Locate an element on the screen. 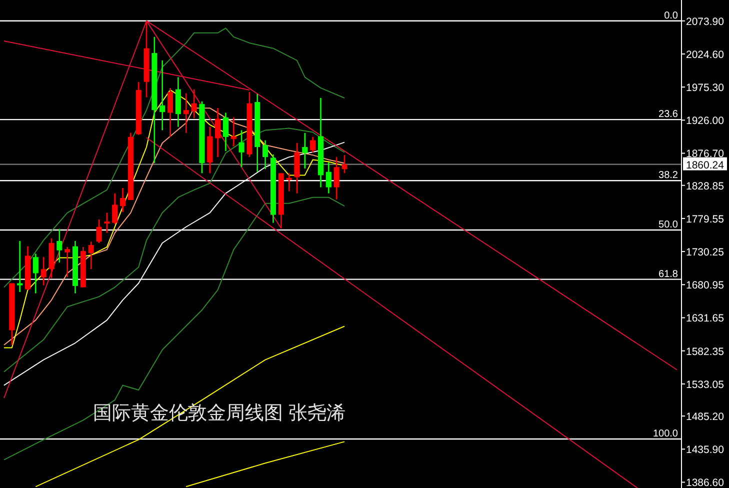 The image size is (729, 488). annotation: 0.0 is located at coordinates (671, 16).